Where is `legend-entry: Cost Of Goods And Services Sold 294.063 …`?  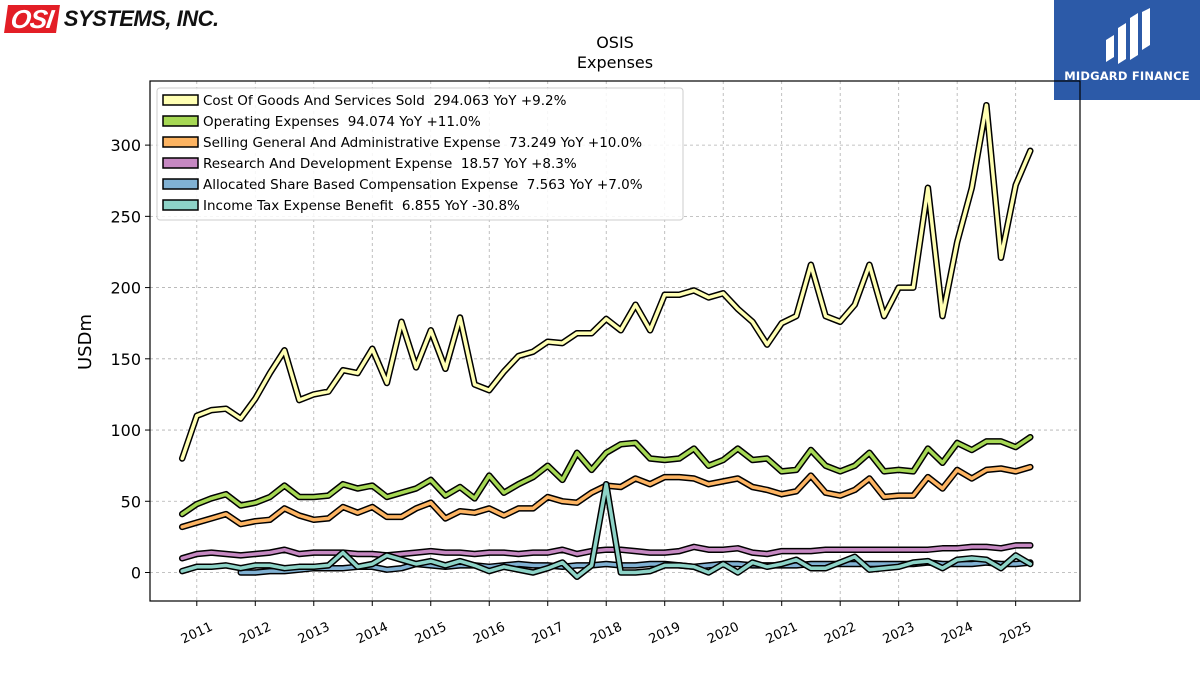 legend-entry: Cost Of Goods And Services Sold 294.063 … is located at coordinates (385, 101).